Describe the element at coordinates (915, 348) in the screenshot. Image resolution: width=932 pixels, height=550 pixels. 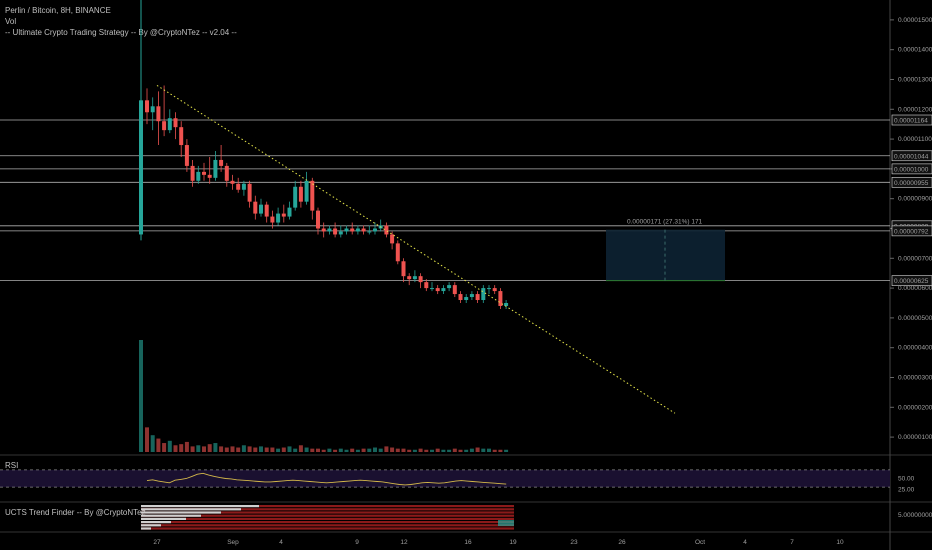
I see `price-tick-label: 0.00000400` at that location.